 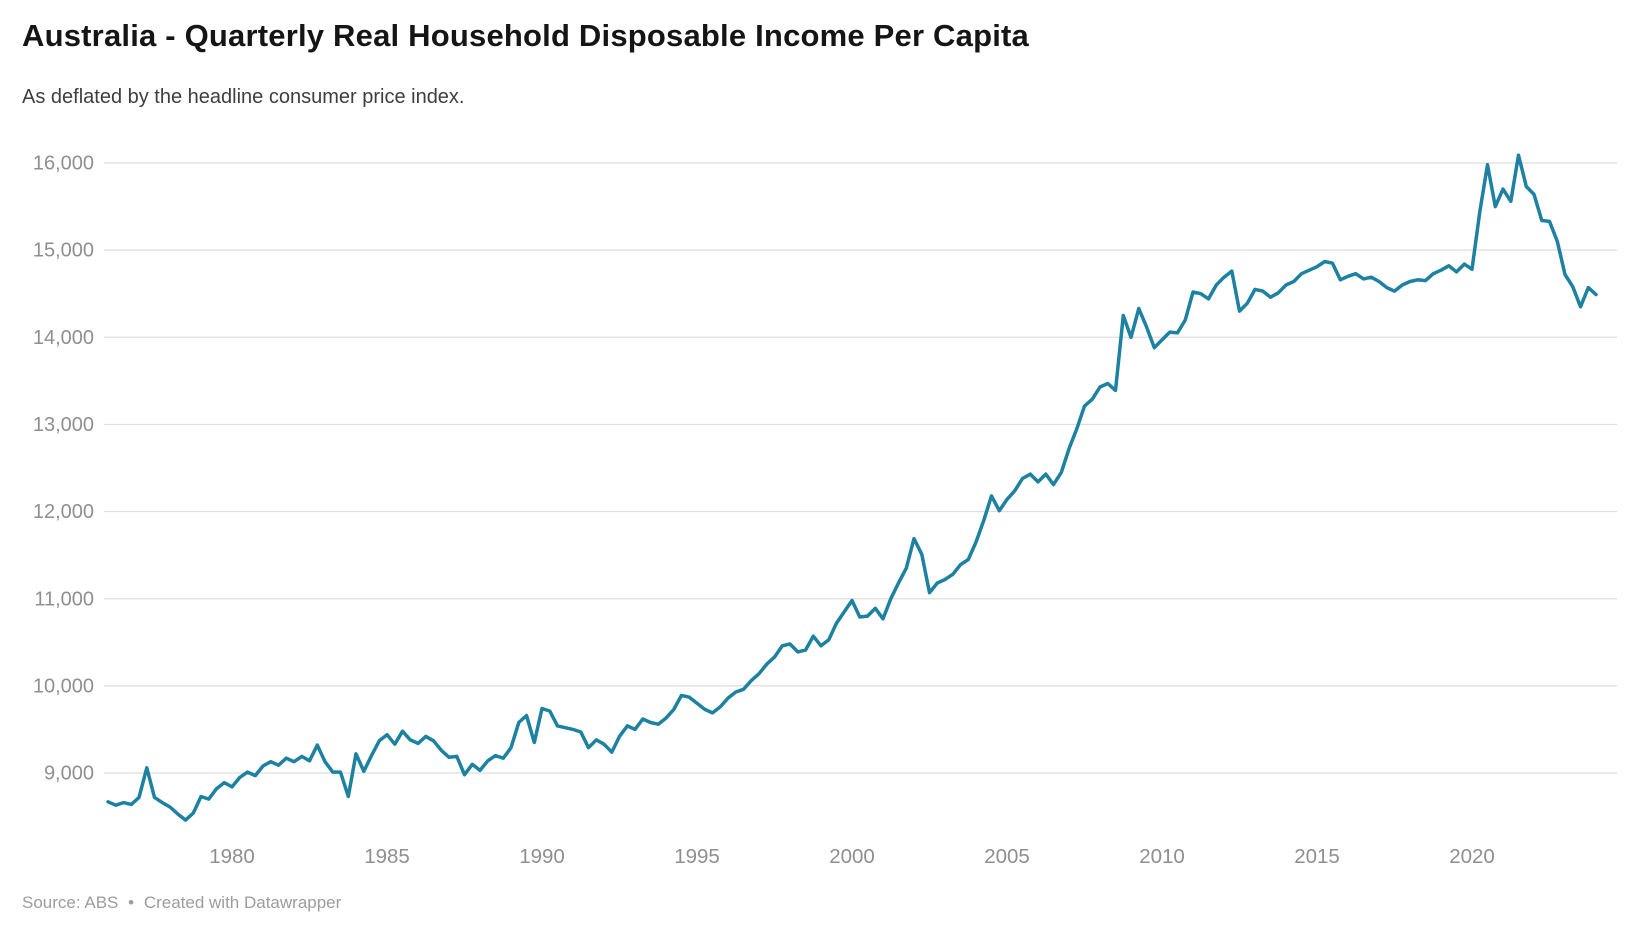 I want to click on x-tick-label: 2010, so click(x=1162, y=856).